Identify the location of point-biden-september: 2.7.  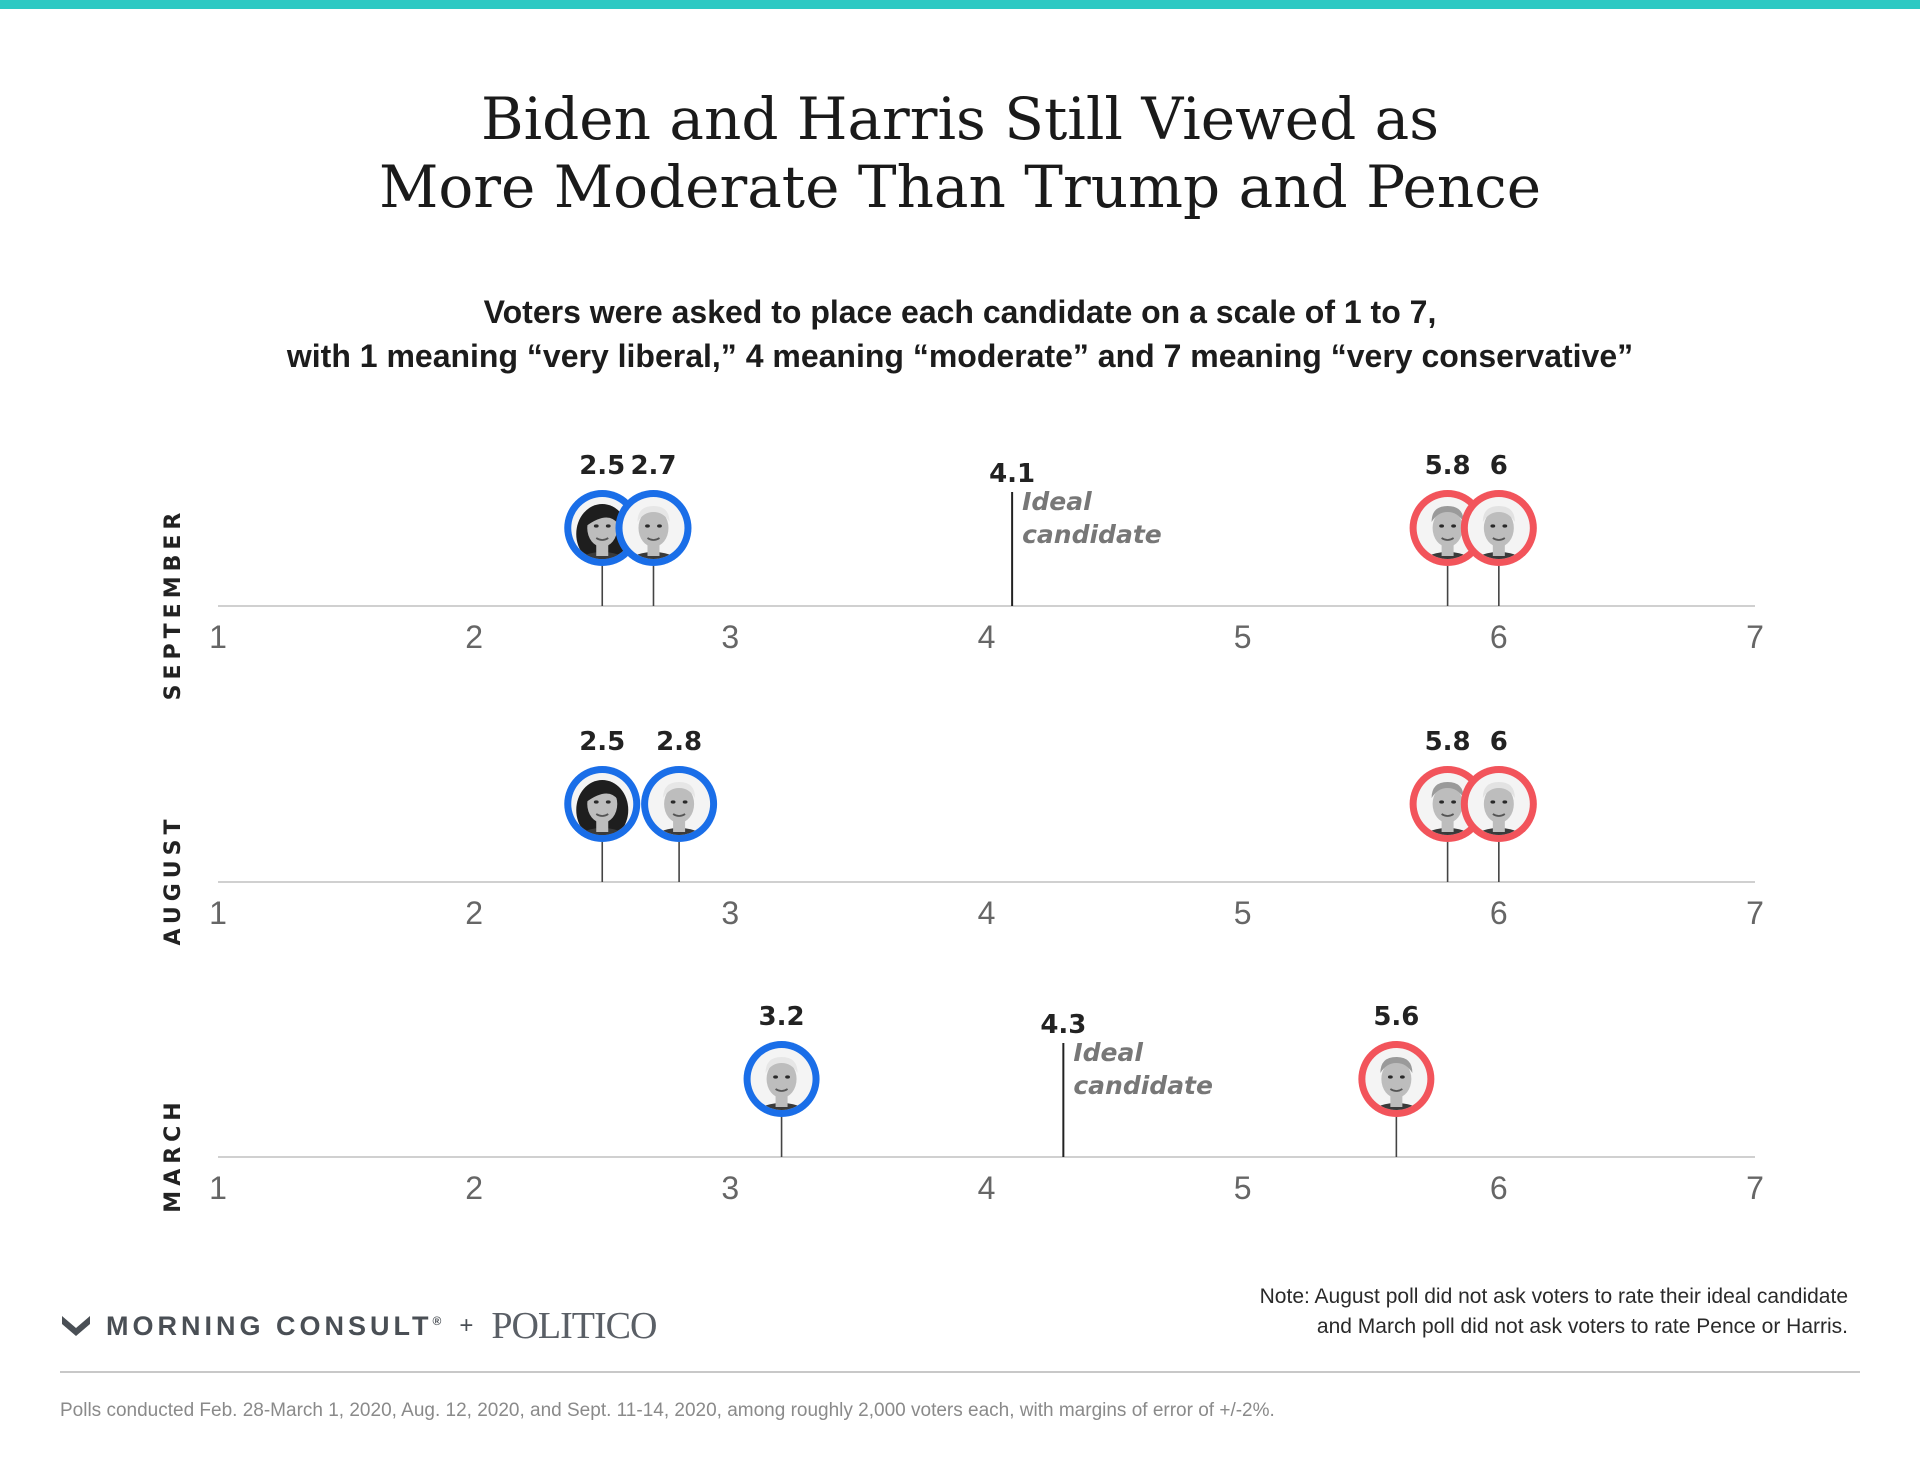
(653, 528).